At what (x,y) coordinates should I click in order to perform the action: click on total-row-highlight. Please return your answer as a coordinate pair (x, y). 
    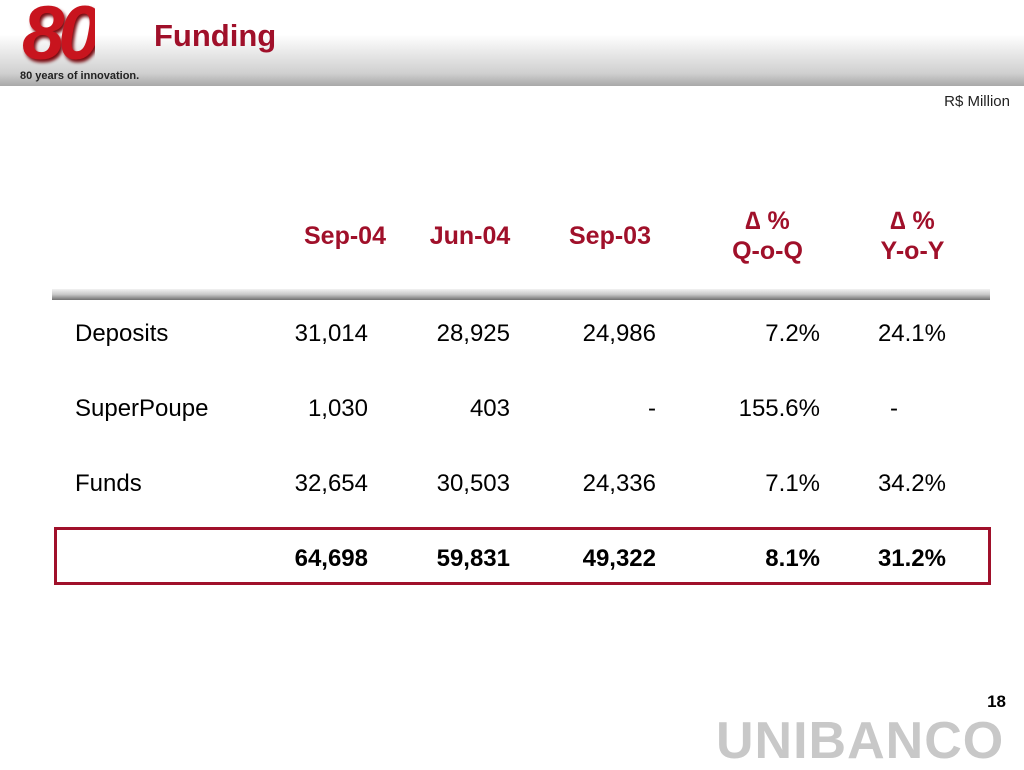
    Looking at the image, I should click on (522, 556).